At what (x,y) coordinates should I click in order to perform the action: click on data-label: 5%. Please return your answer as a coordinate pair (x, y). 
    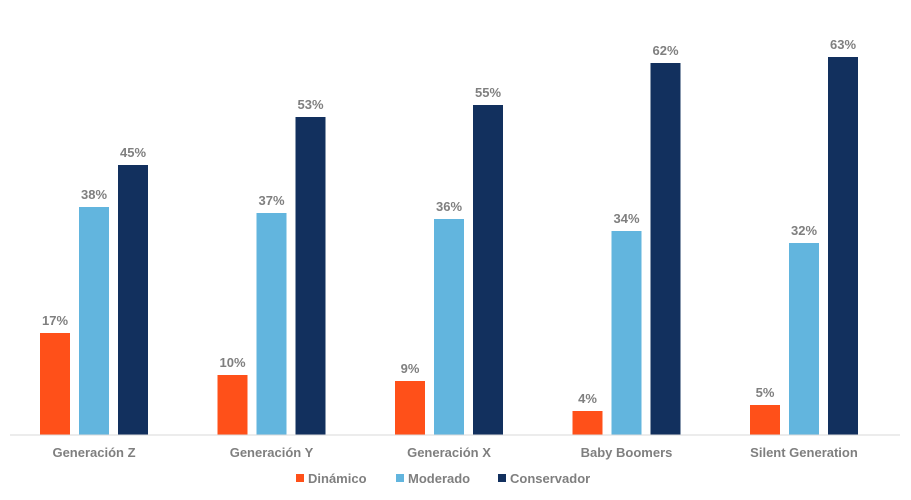
    Looking at the image, I should click on (765, 392).